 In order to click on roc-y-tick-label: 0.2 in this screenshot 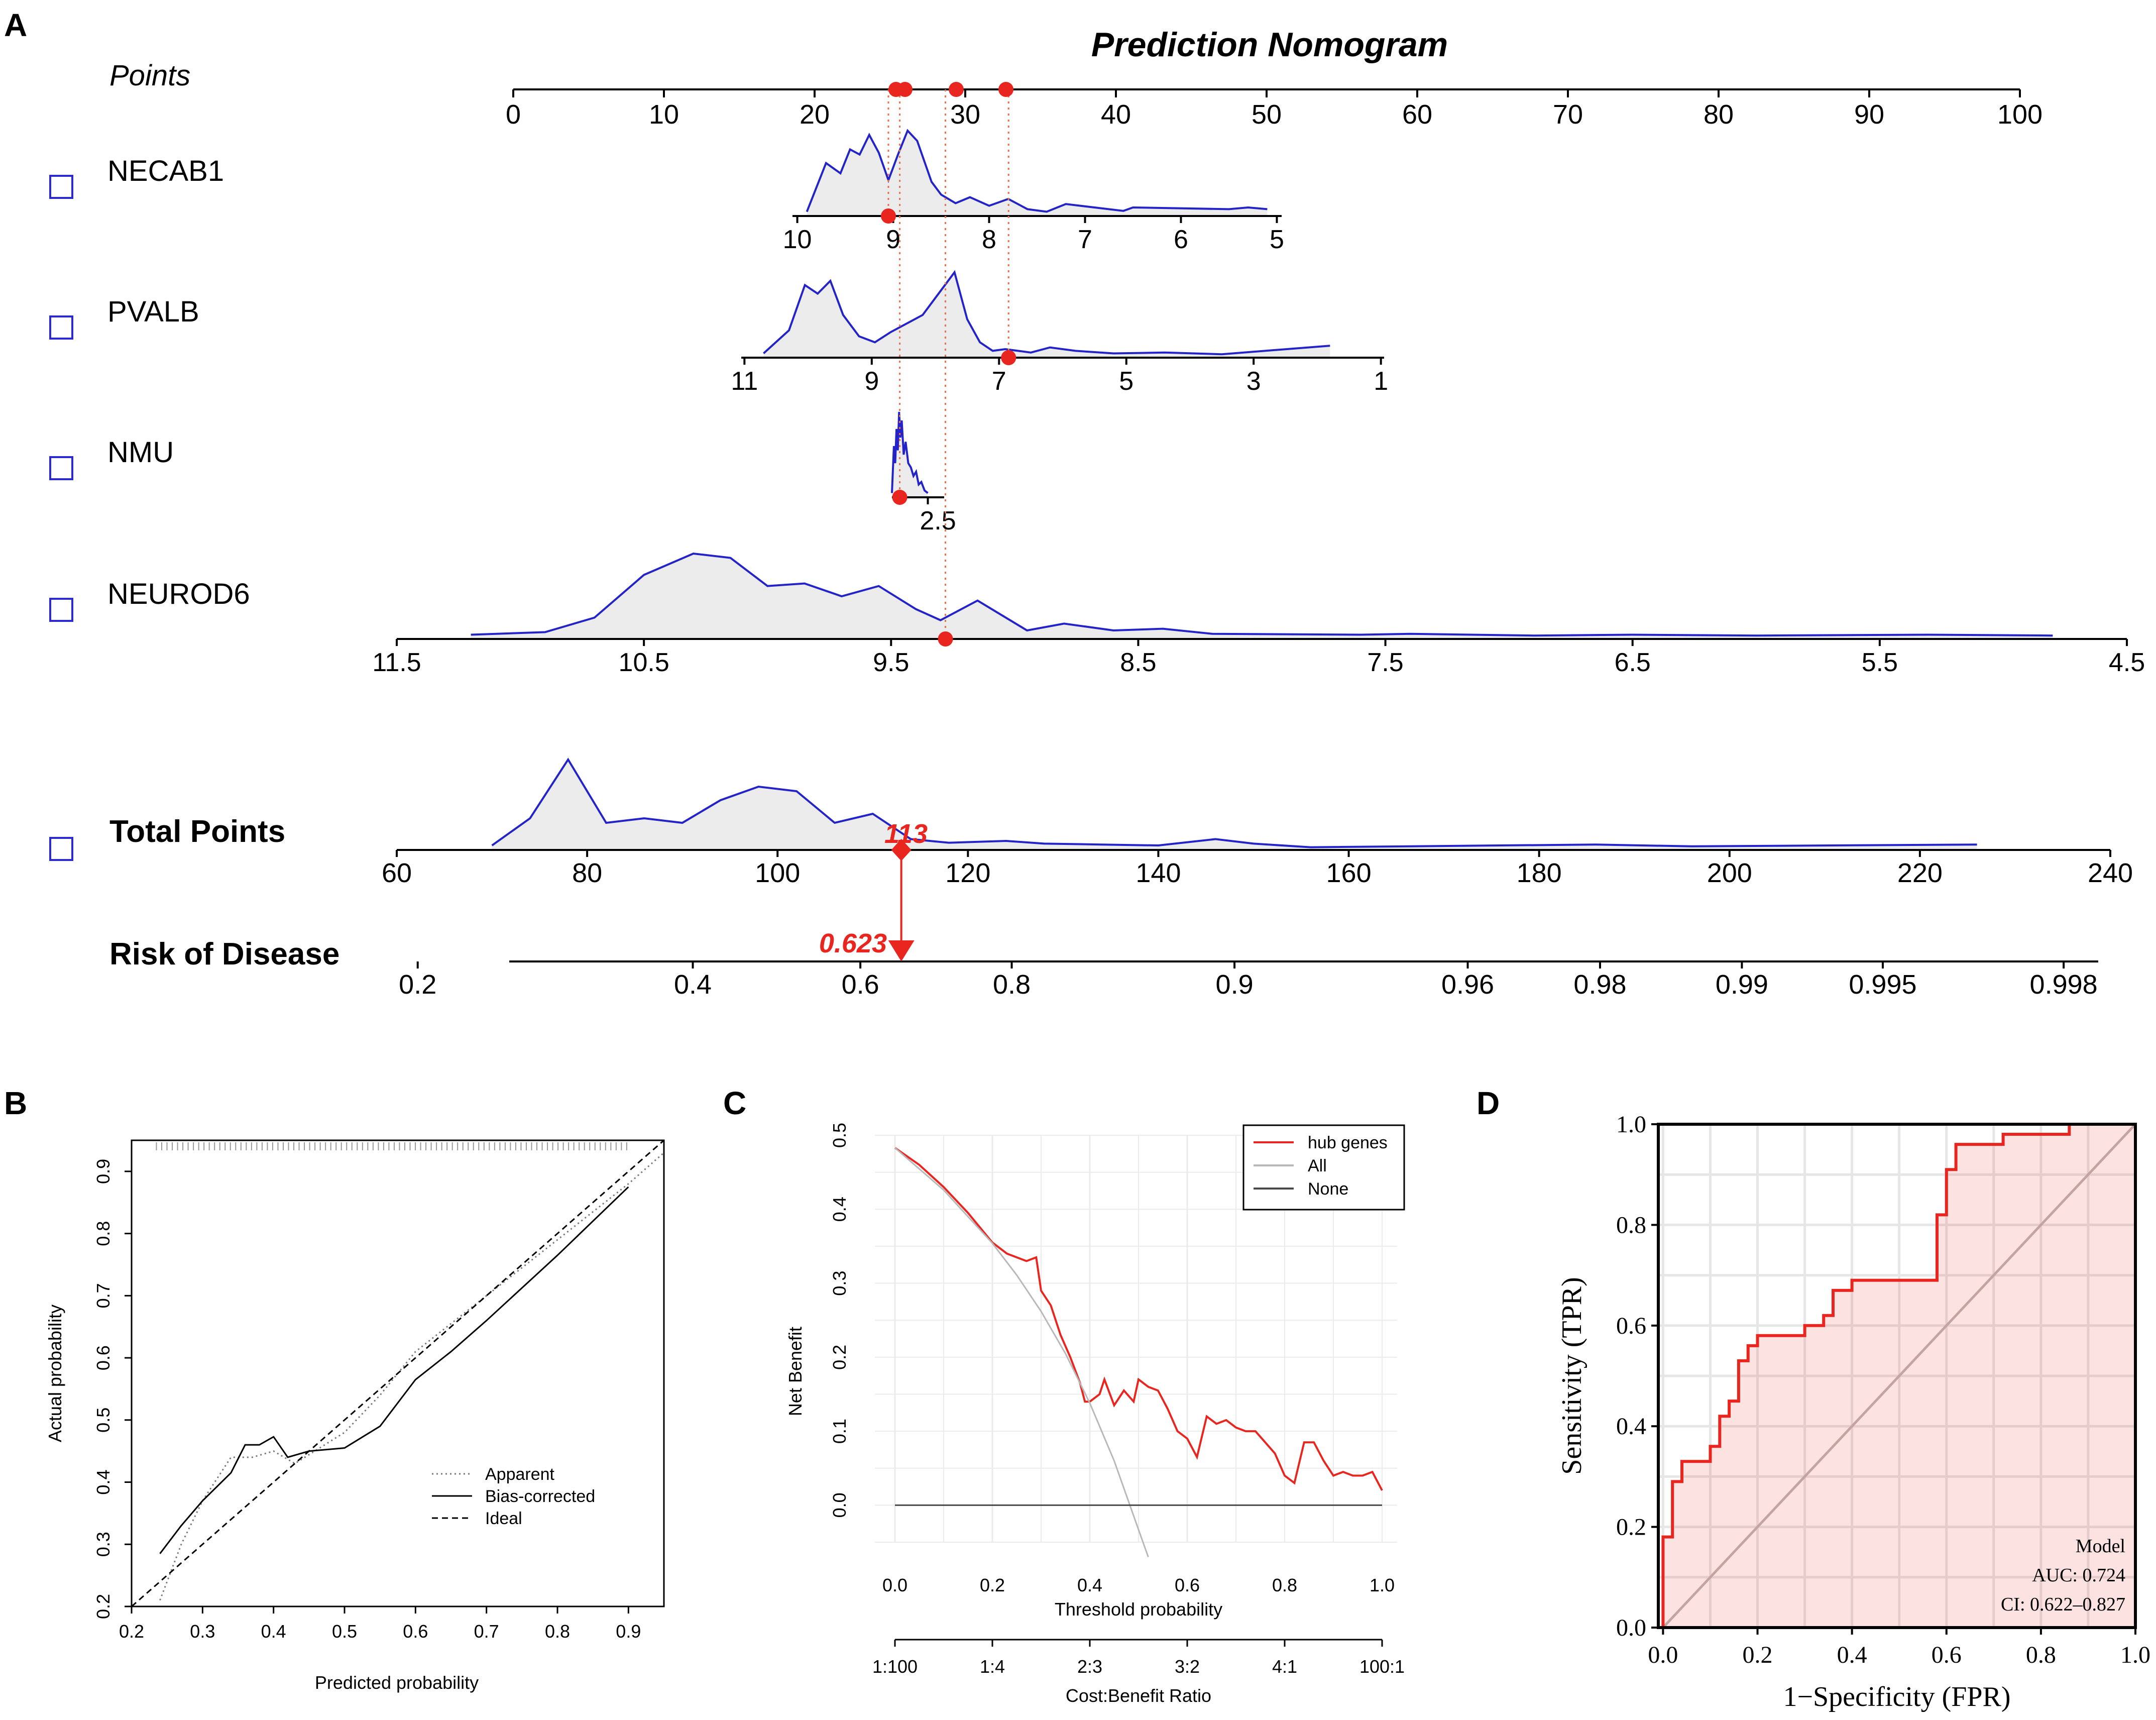, I will do `click(1631, 1527)`.